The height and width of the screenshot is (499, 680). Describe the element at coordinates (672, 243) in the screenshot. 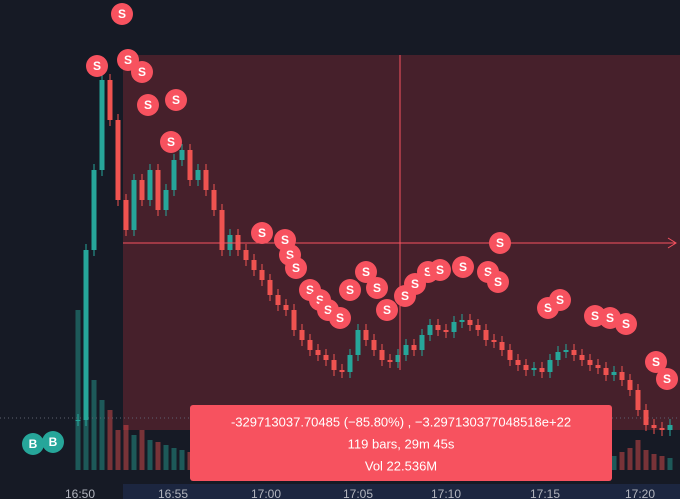

I see `measure-arrow` at that location.